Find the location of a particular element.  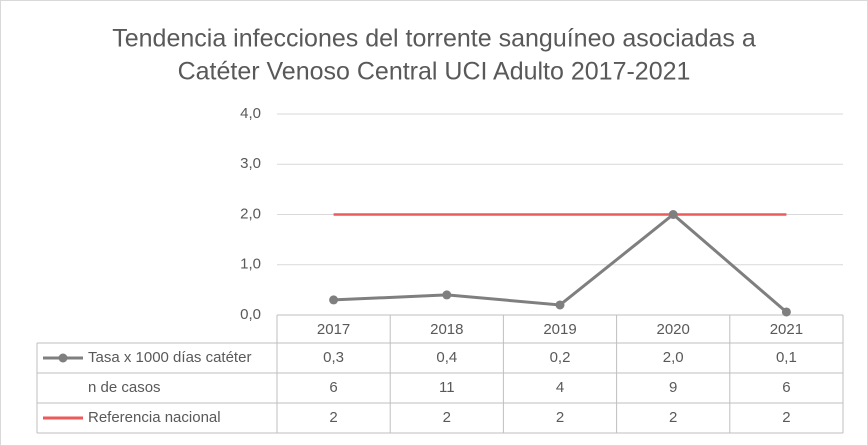

table-value: 9 is located at coordinates (673, 387).